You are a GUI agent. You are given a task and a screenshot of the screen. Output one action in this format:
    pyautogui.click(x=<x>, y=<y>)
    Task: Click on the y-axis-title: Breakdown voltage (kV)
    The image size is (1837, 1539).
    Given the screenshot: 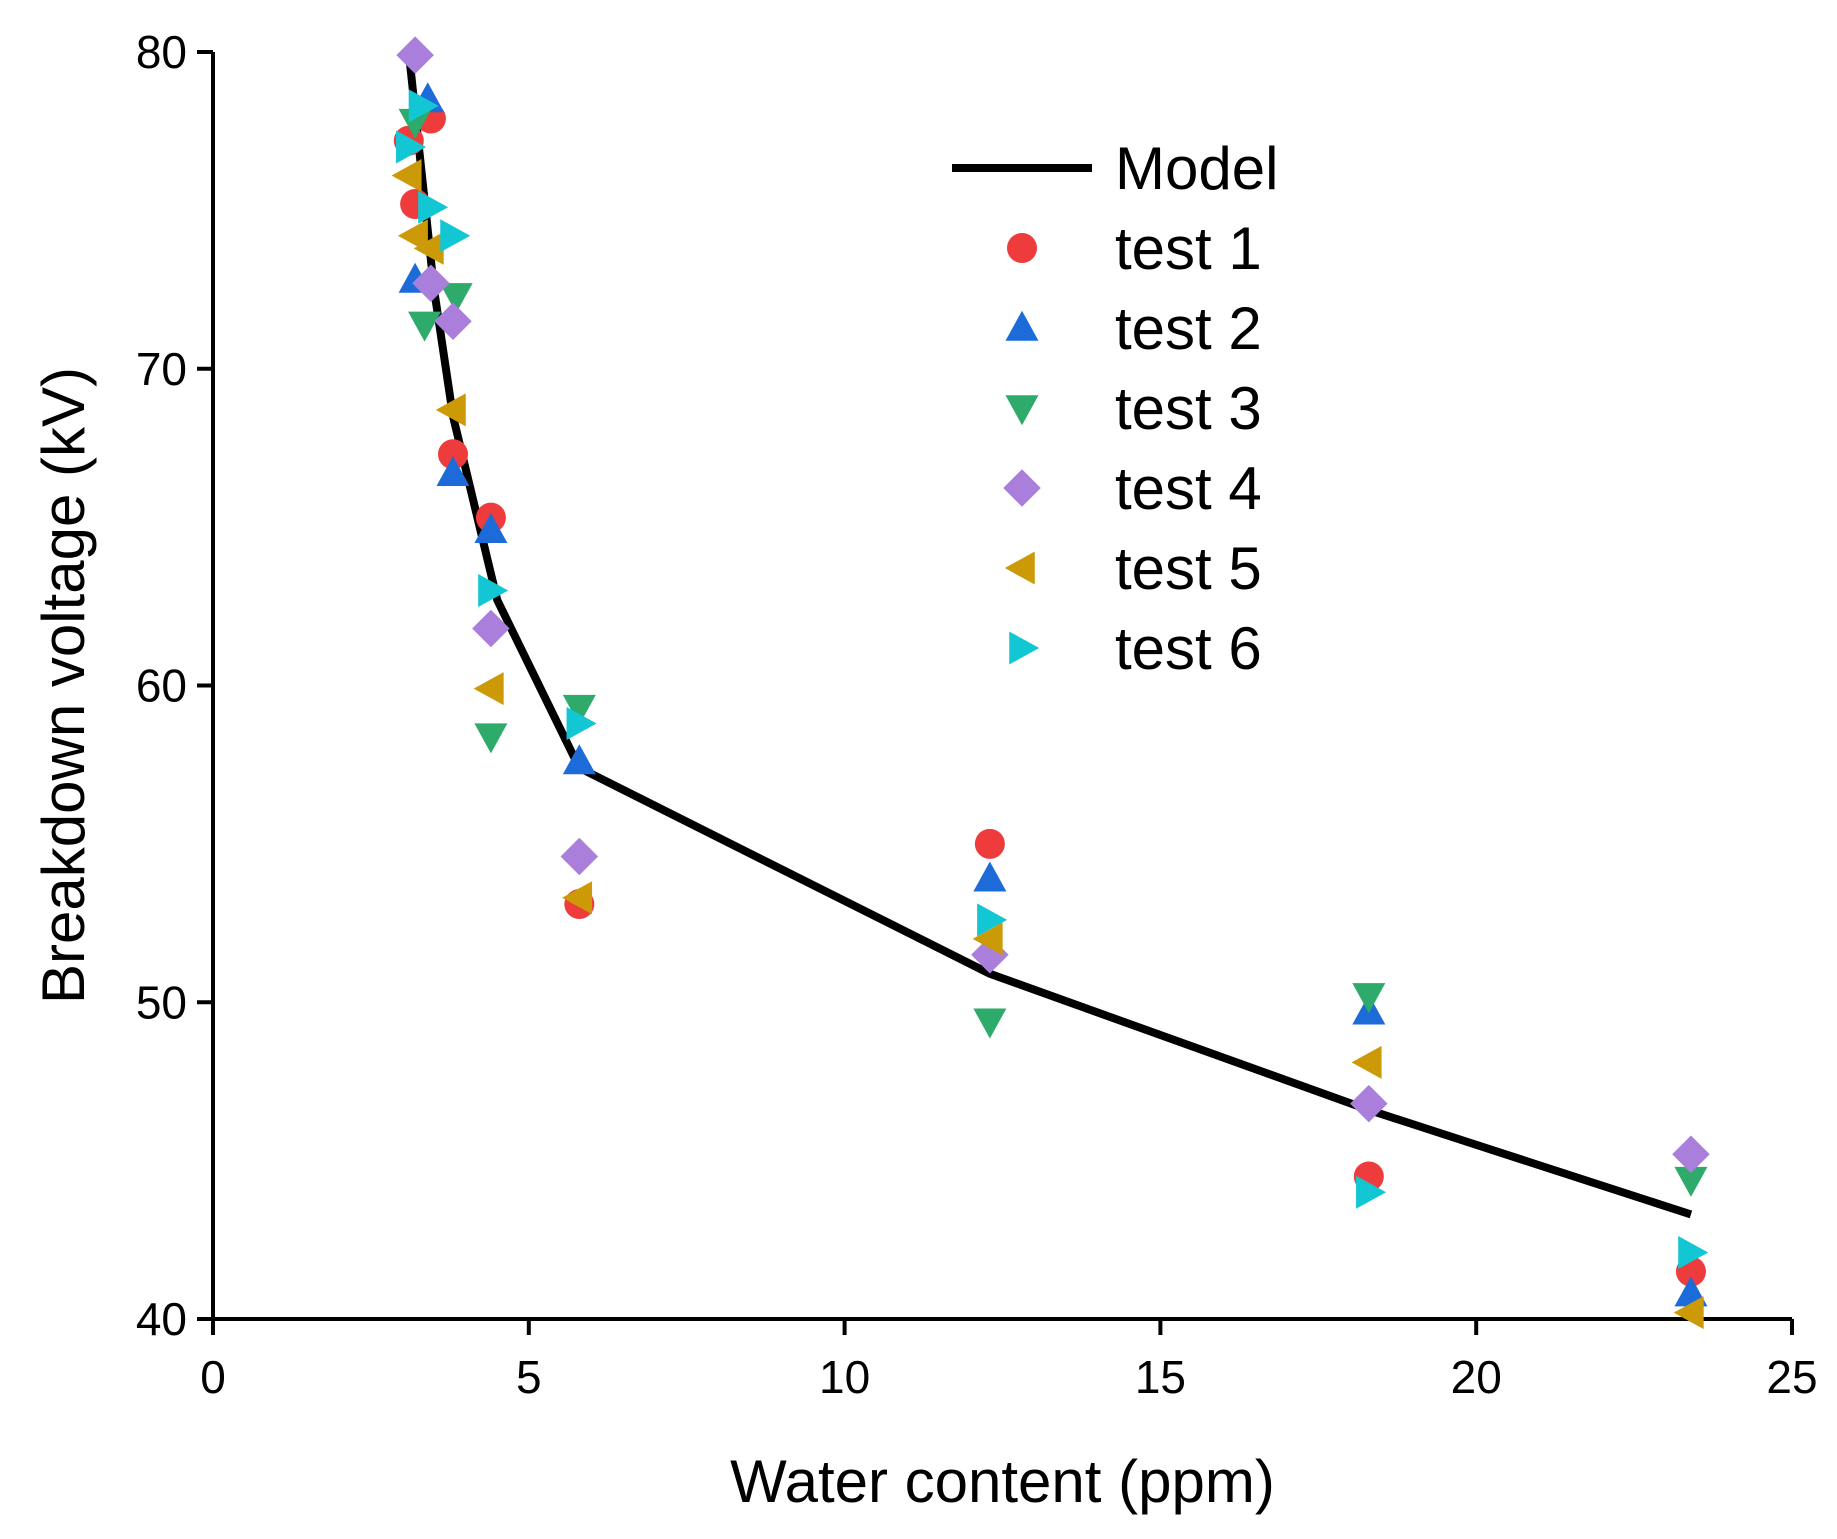 What is the action you would take?
    pyautogui.click(x=63, y=685)
    